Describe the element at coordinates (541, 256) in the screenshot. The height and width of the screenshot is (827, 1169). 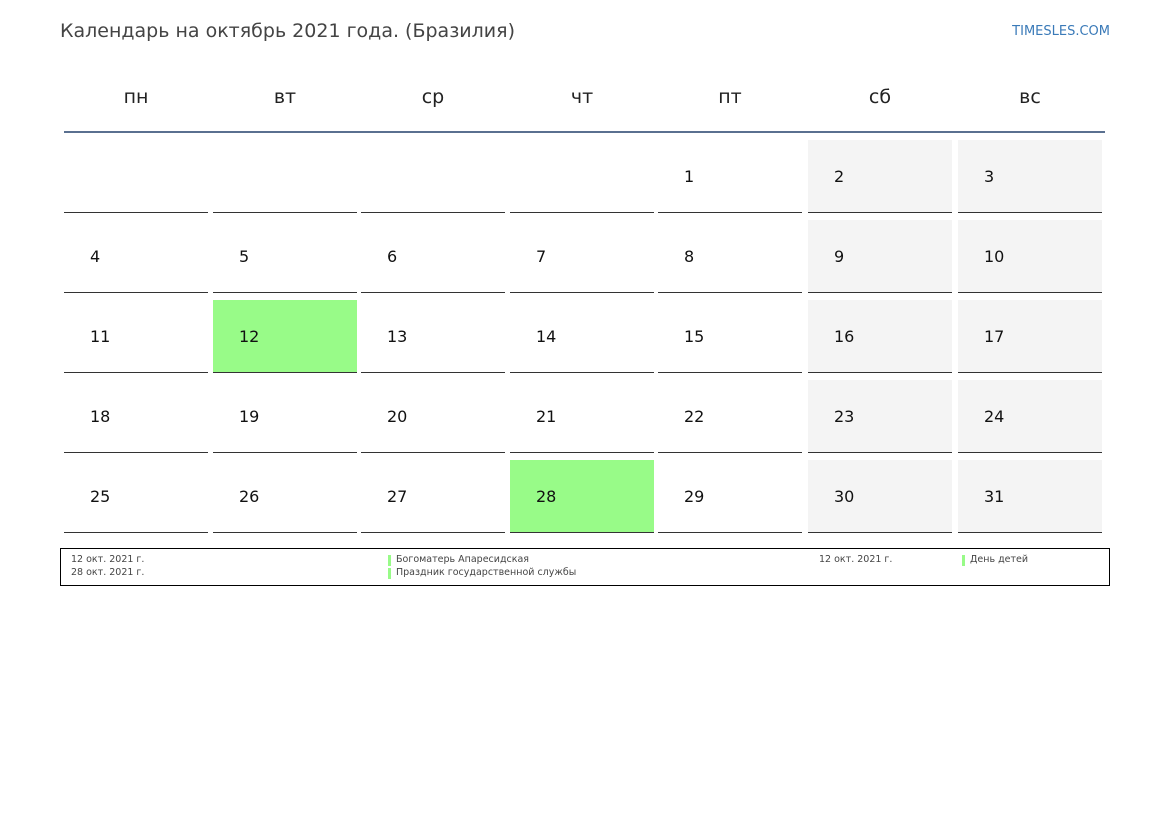
I see `day-number: 7` at that location.